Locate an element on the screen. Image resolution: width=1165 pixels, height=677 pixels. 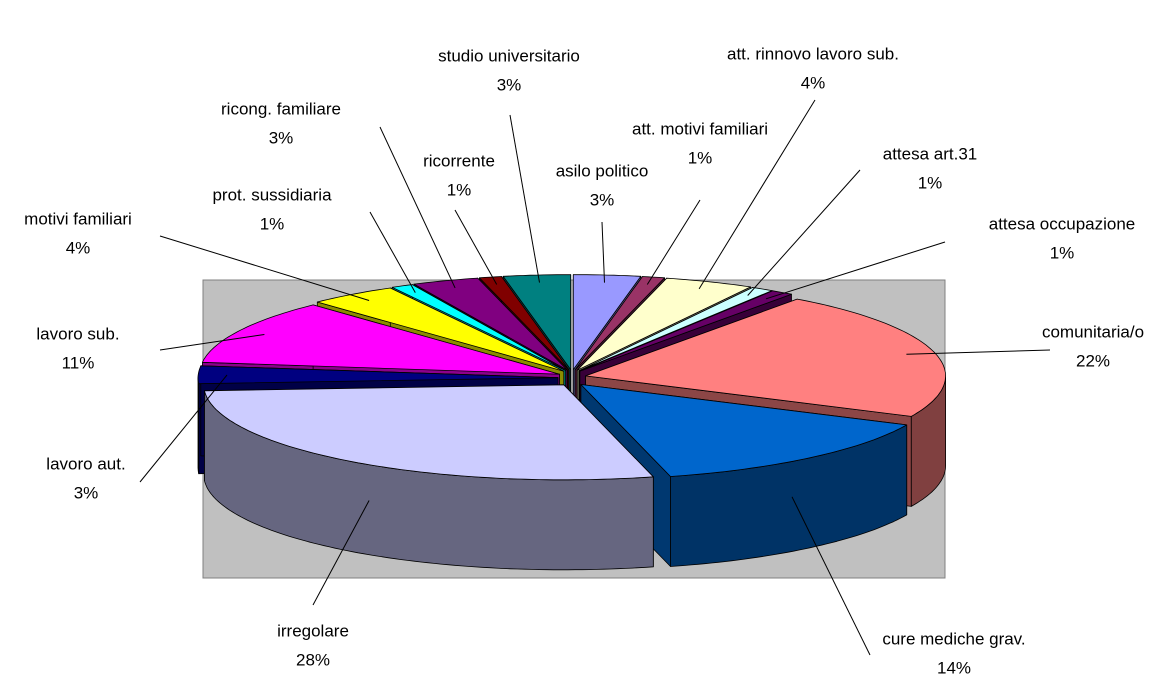
slice-label: attesa occupazione is located at coordinates (1062, 223).